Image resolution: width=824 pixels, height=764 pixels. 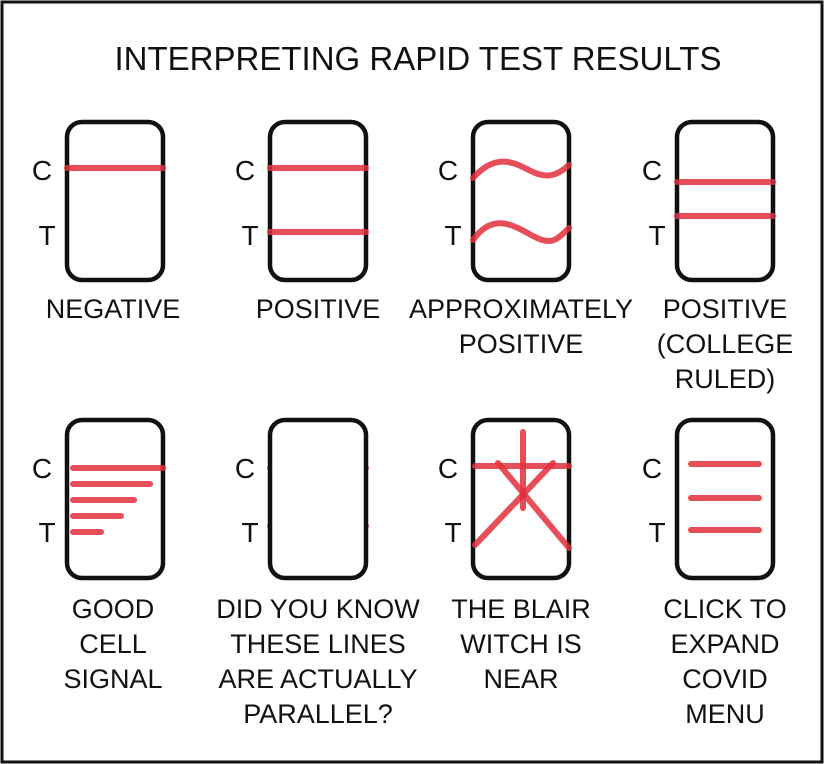 I want to click on panel-caption-line: GOOD, so click(x=113, y=609).